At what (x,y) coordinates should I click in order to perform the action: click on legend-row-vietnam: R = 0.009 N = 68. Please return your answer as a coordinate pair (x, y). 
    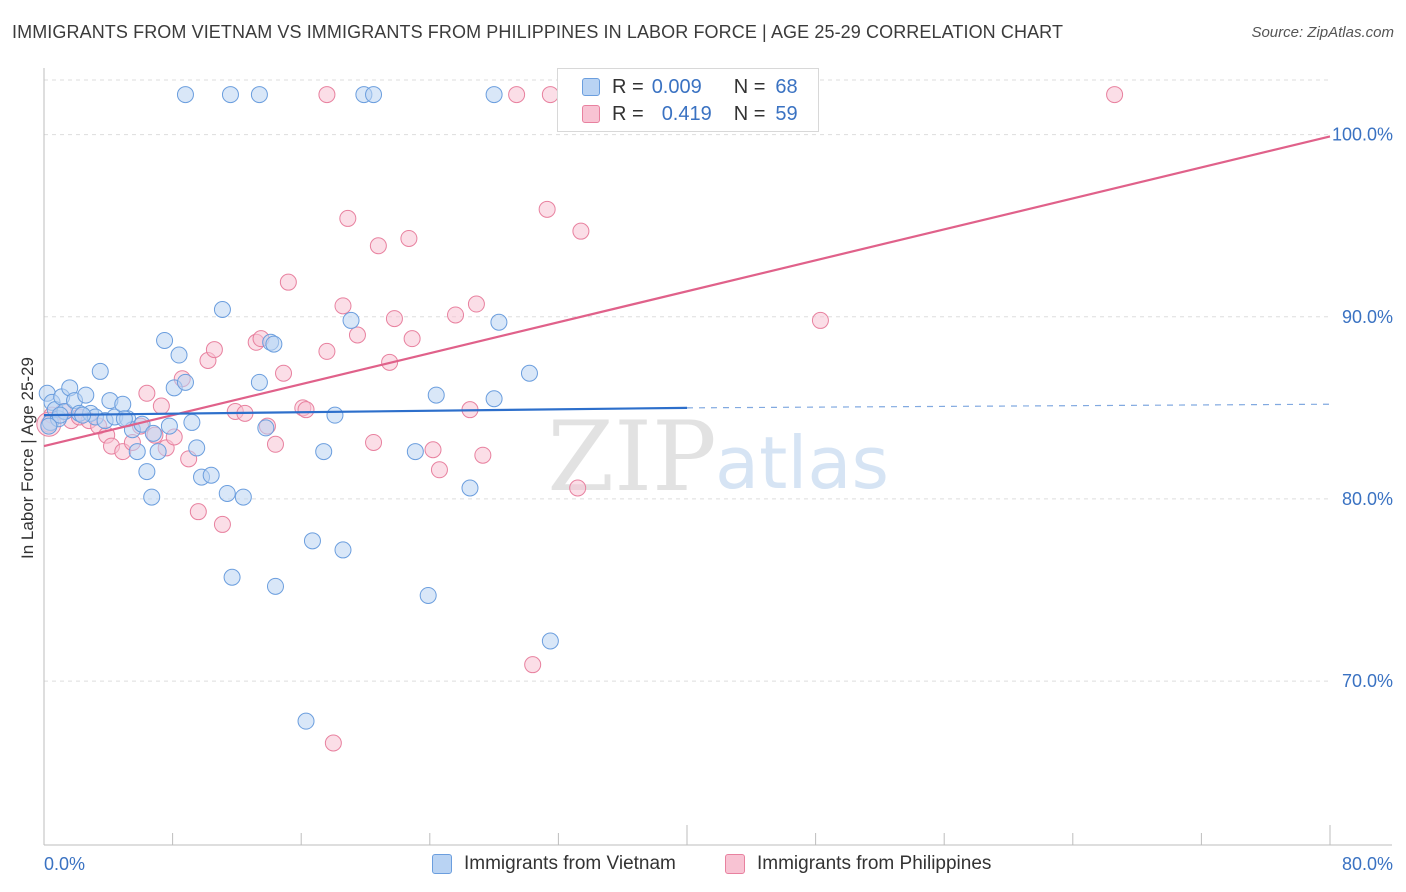
    Looking at the image, I should click on (690, 87).